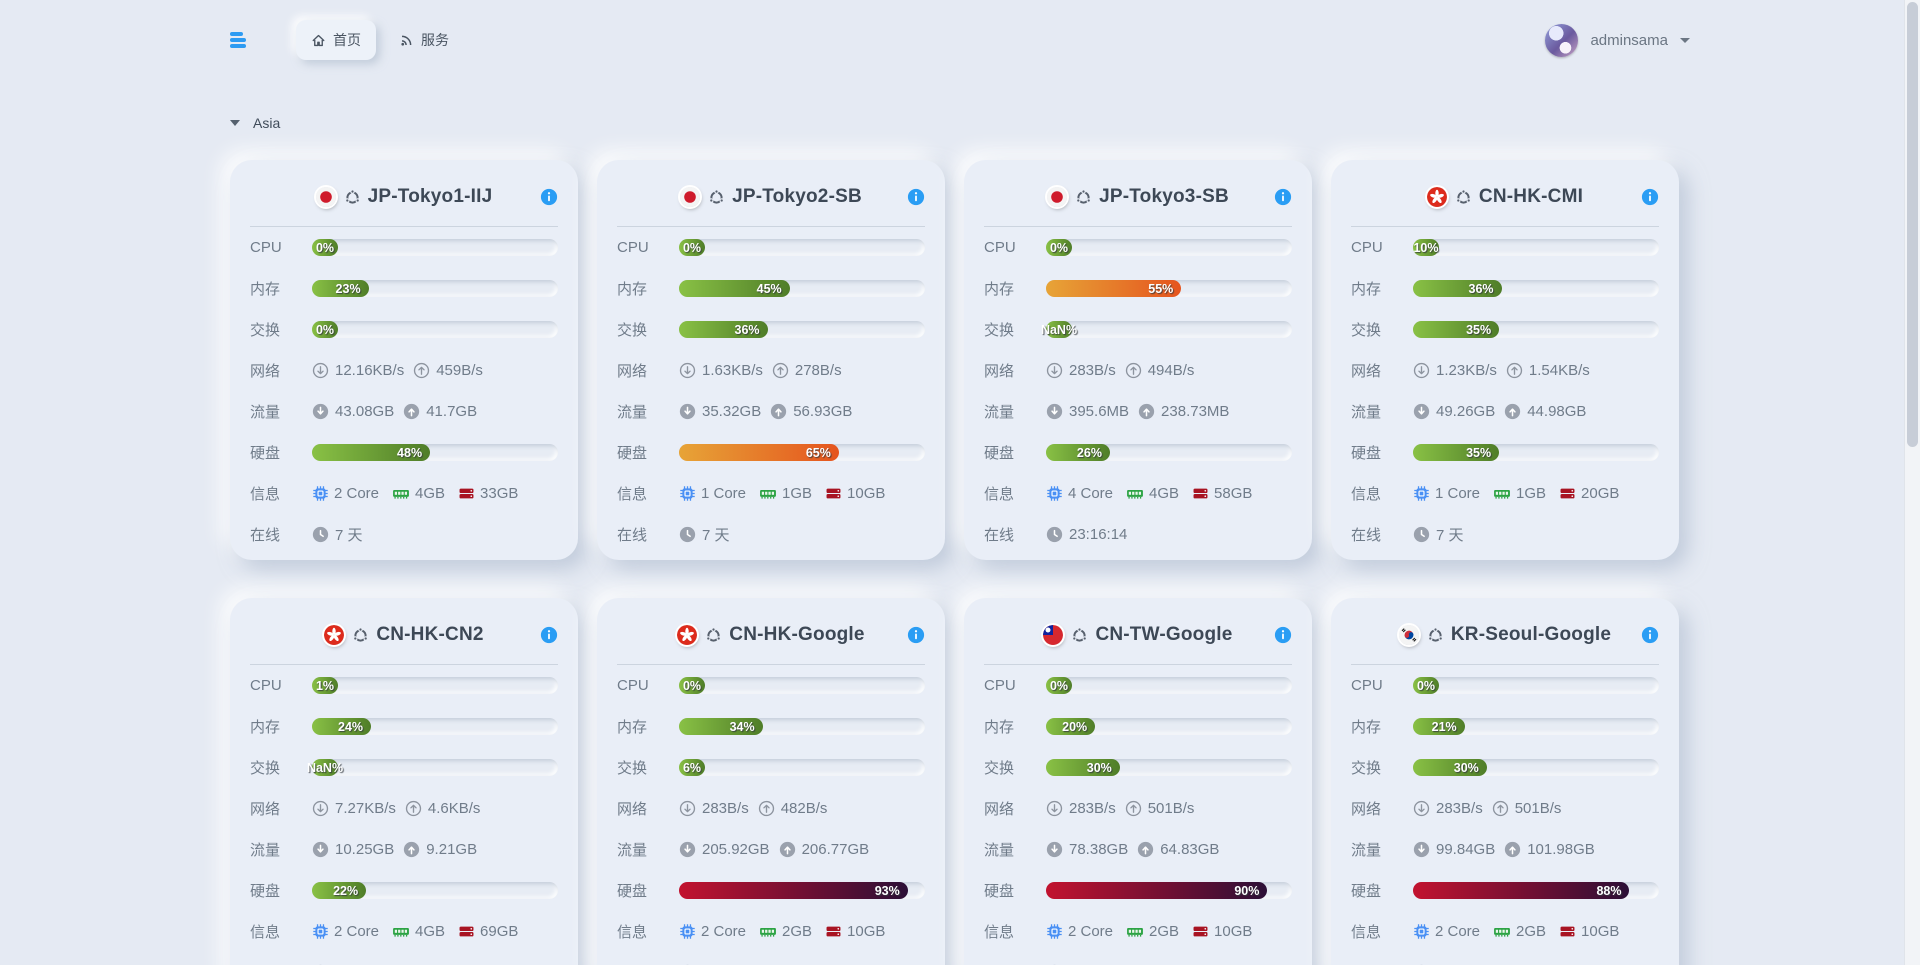 This screenshot has width=1920, height=965. What do you see at coordinates (265, 412) in the screenshot?
I see `traffic-label: 流量` at bounding box center [265, 412].